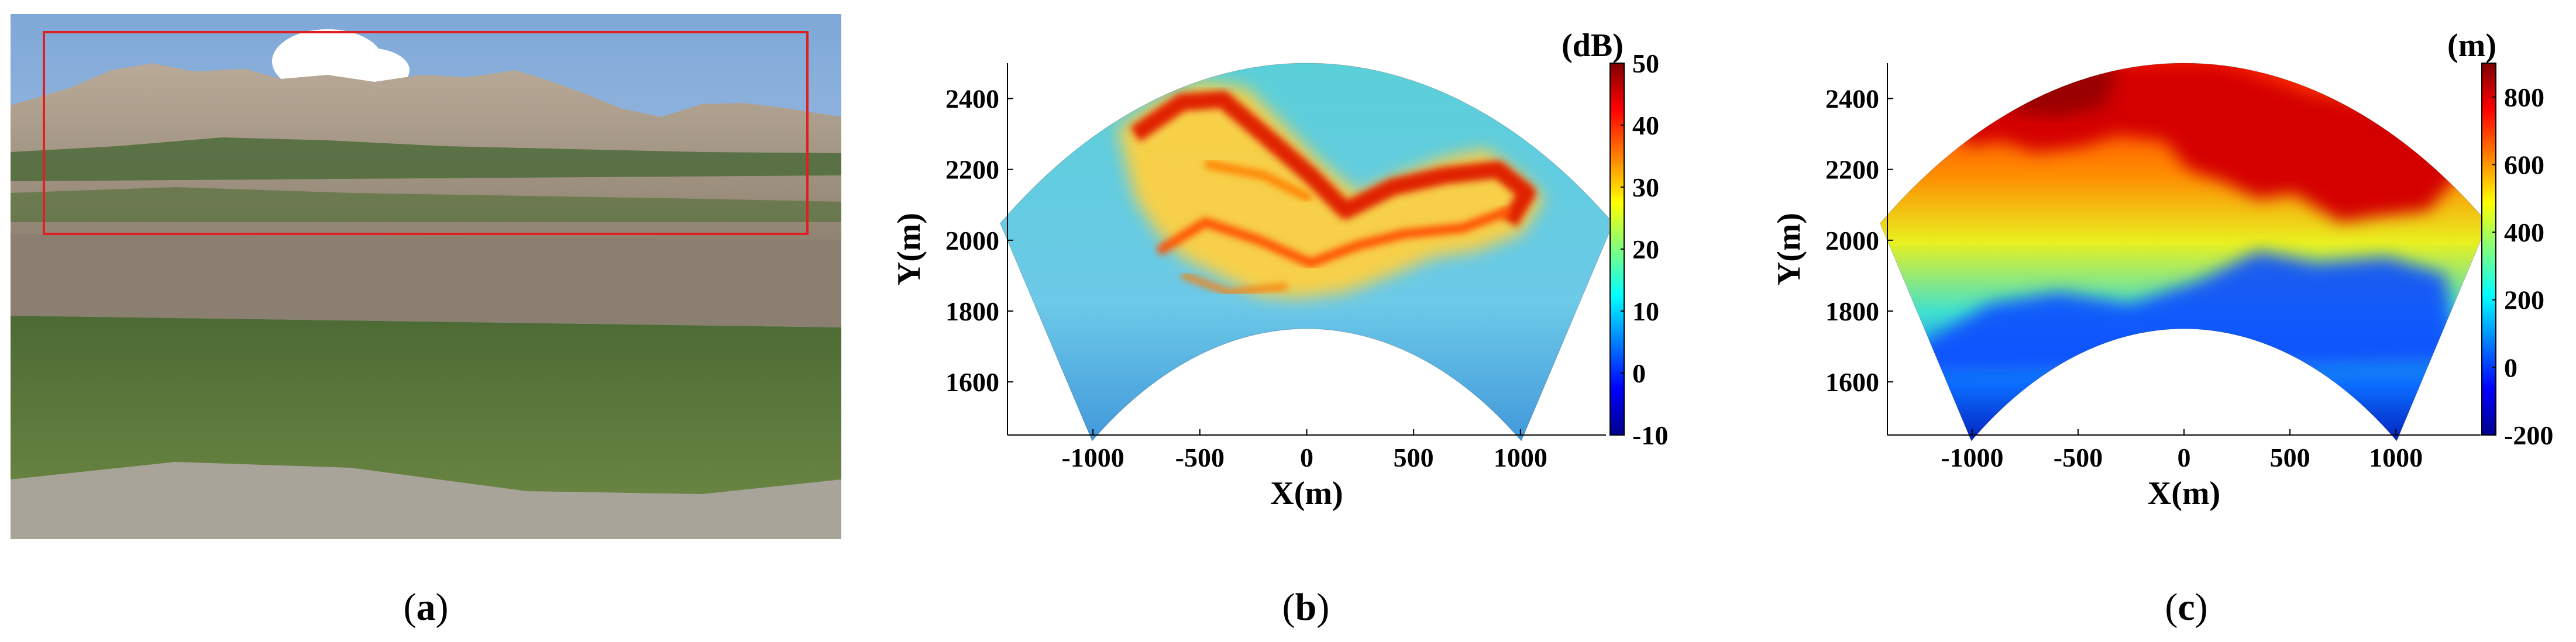 The width and height of the screenshot is (2576, 642). I want to click on panel-b-x-tick-label: 0, so click(1306, 457).